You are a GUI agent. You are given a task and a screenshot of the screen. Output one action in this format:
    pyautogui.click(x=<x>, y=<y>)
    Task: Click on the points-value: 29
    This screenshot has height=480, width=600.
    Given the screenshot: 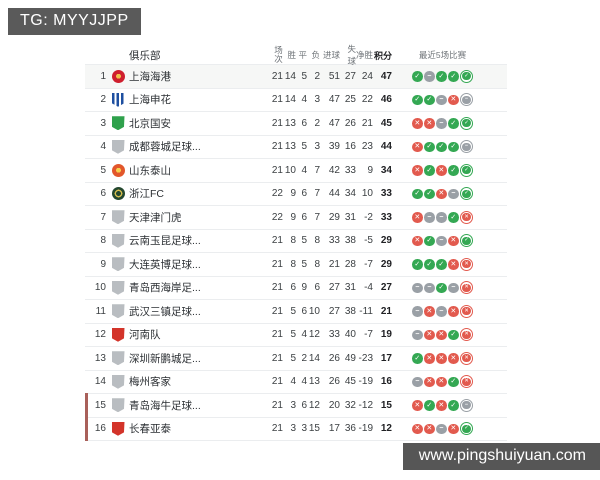 What is the action you would take?
    pyautogui.click(x=386, y=264)
    